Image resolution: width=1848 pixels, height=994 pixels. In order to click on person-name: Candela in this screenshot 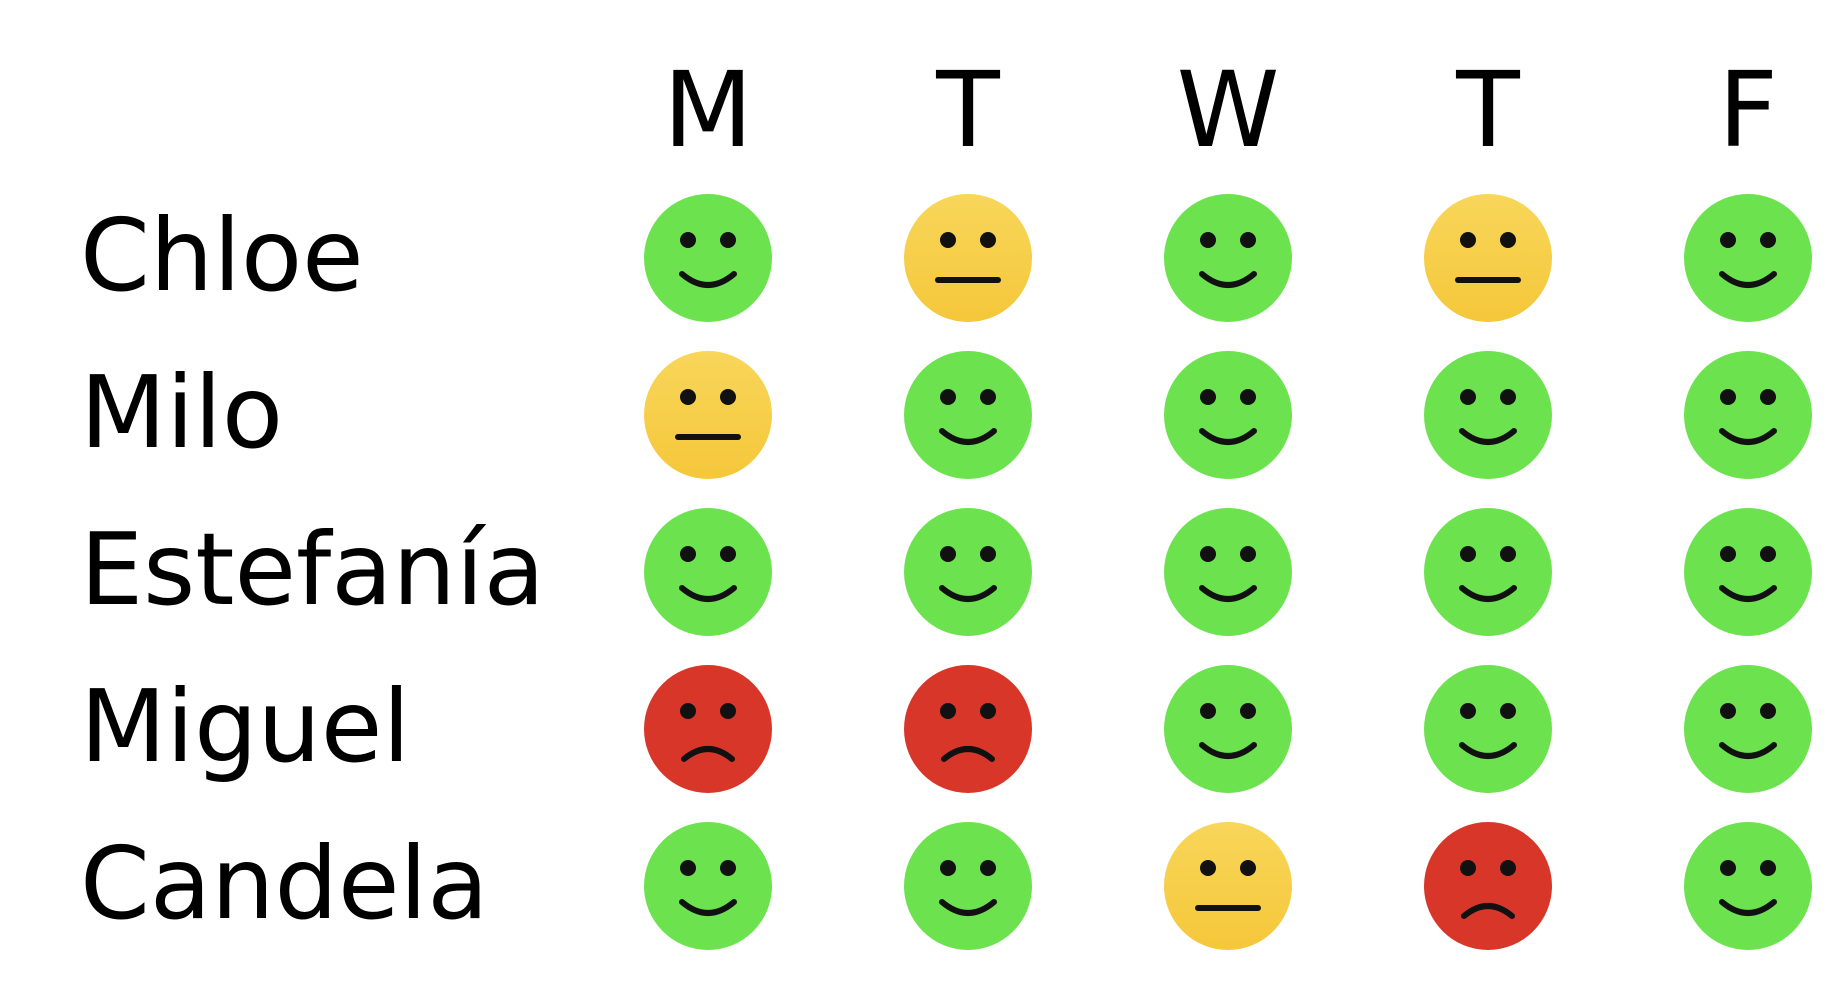, I will do `click(284, 883)`.